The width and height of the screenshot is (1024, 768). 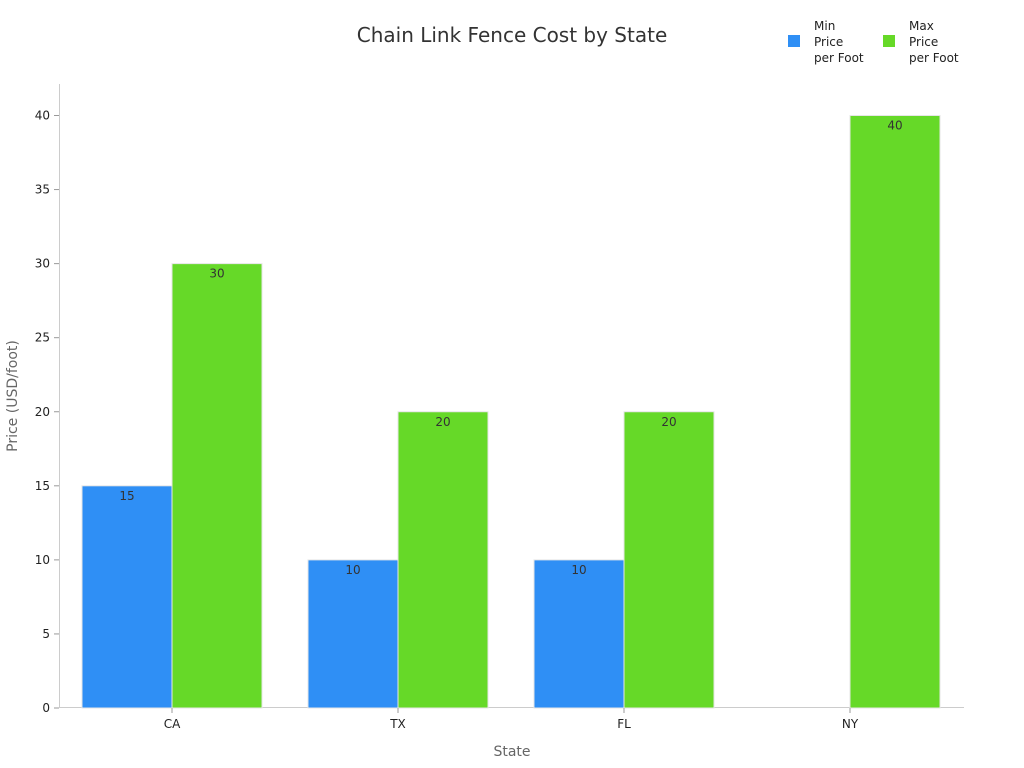 I want to click on bar-fl-max-price-per-foot, so click(x=669, y=560).